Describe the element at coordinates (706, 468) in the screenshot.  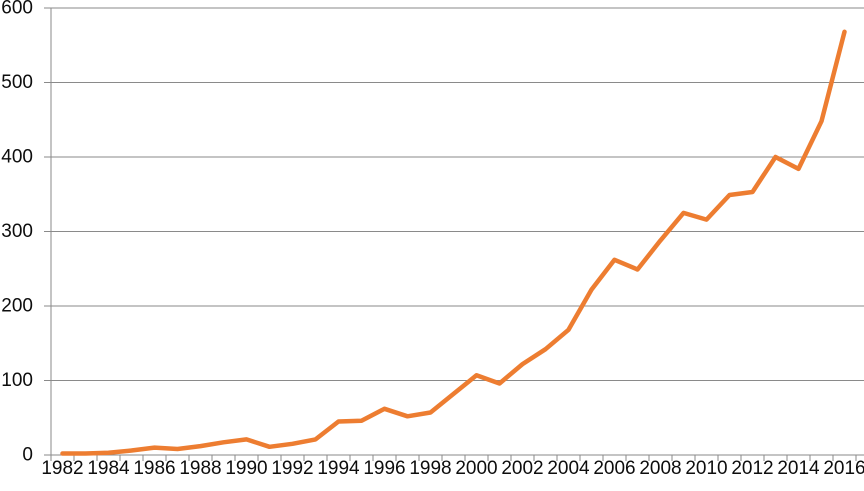
I see `x-axis-tick-label: 2010` at that location.